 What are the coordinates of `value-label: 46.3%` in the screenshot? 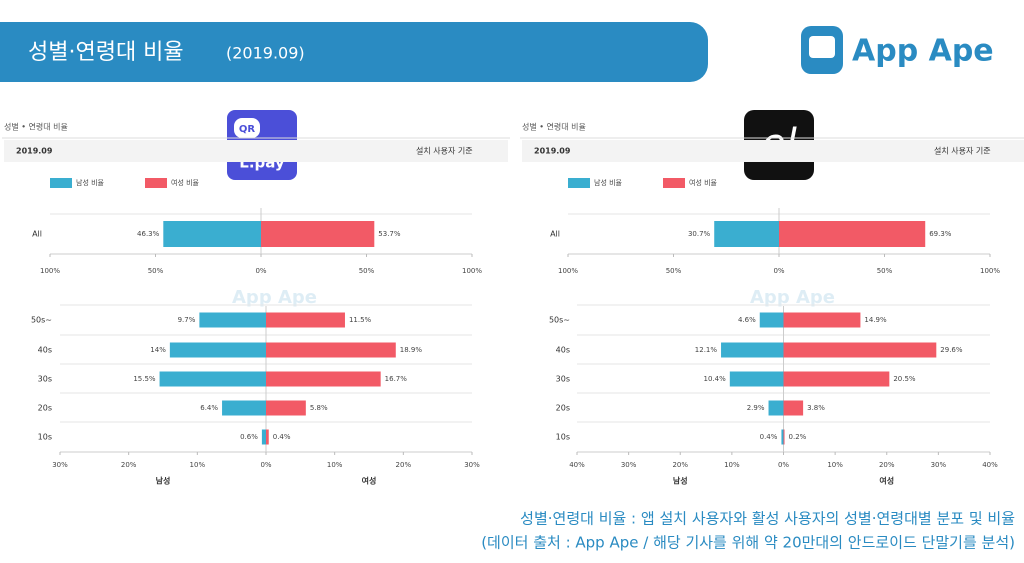 It's located at (148, 234).